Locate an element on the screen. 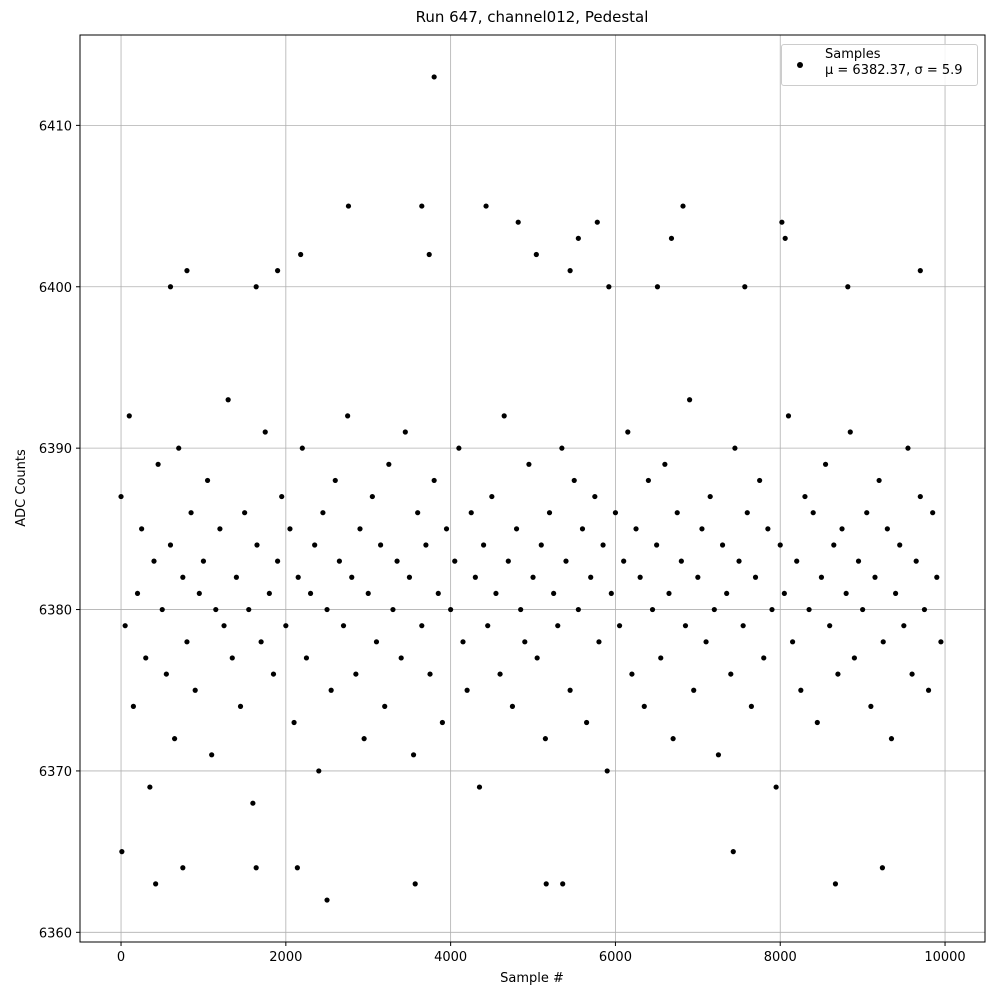 The image size is (1000, 1000). legend: Samples μ = 6382.37, σ = 5.9 is located at coordinates (879, 65).